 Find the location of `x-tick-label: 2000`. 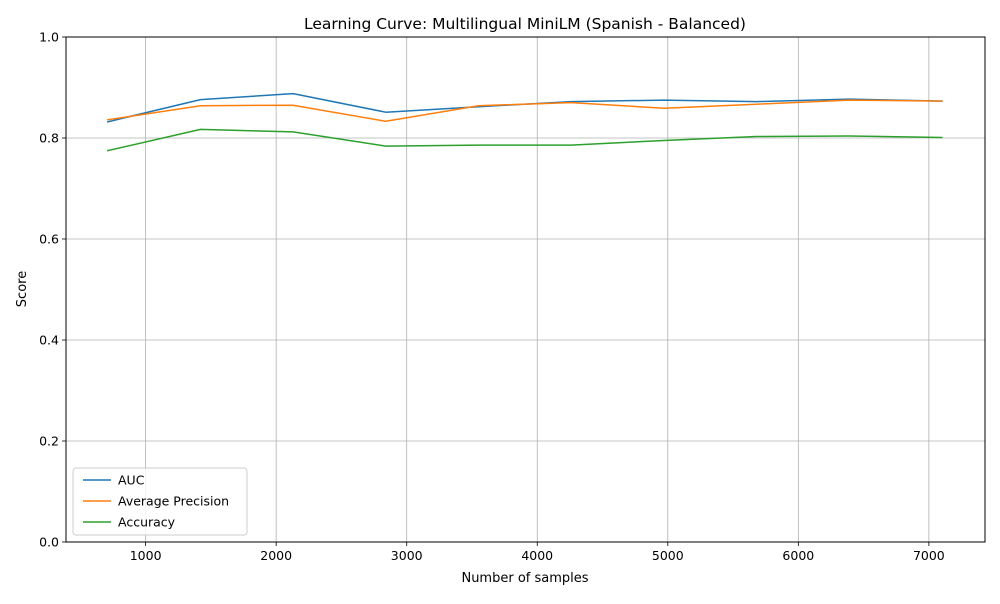

x-tick-label: 2000 is located at coordinates (276, 555).